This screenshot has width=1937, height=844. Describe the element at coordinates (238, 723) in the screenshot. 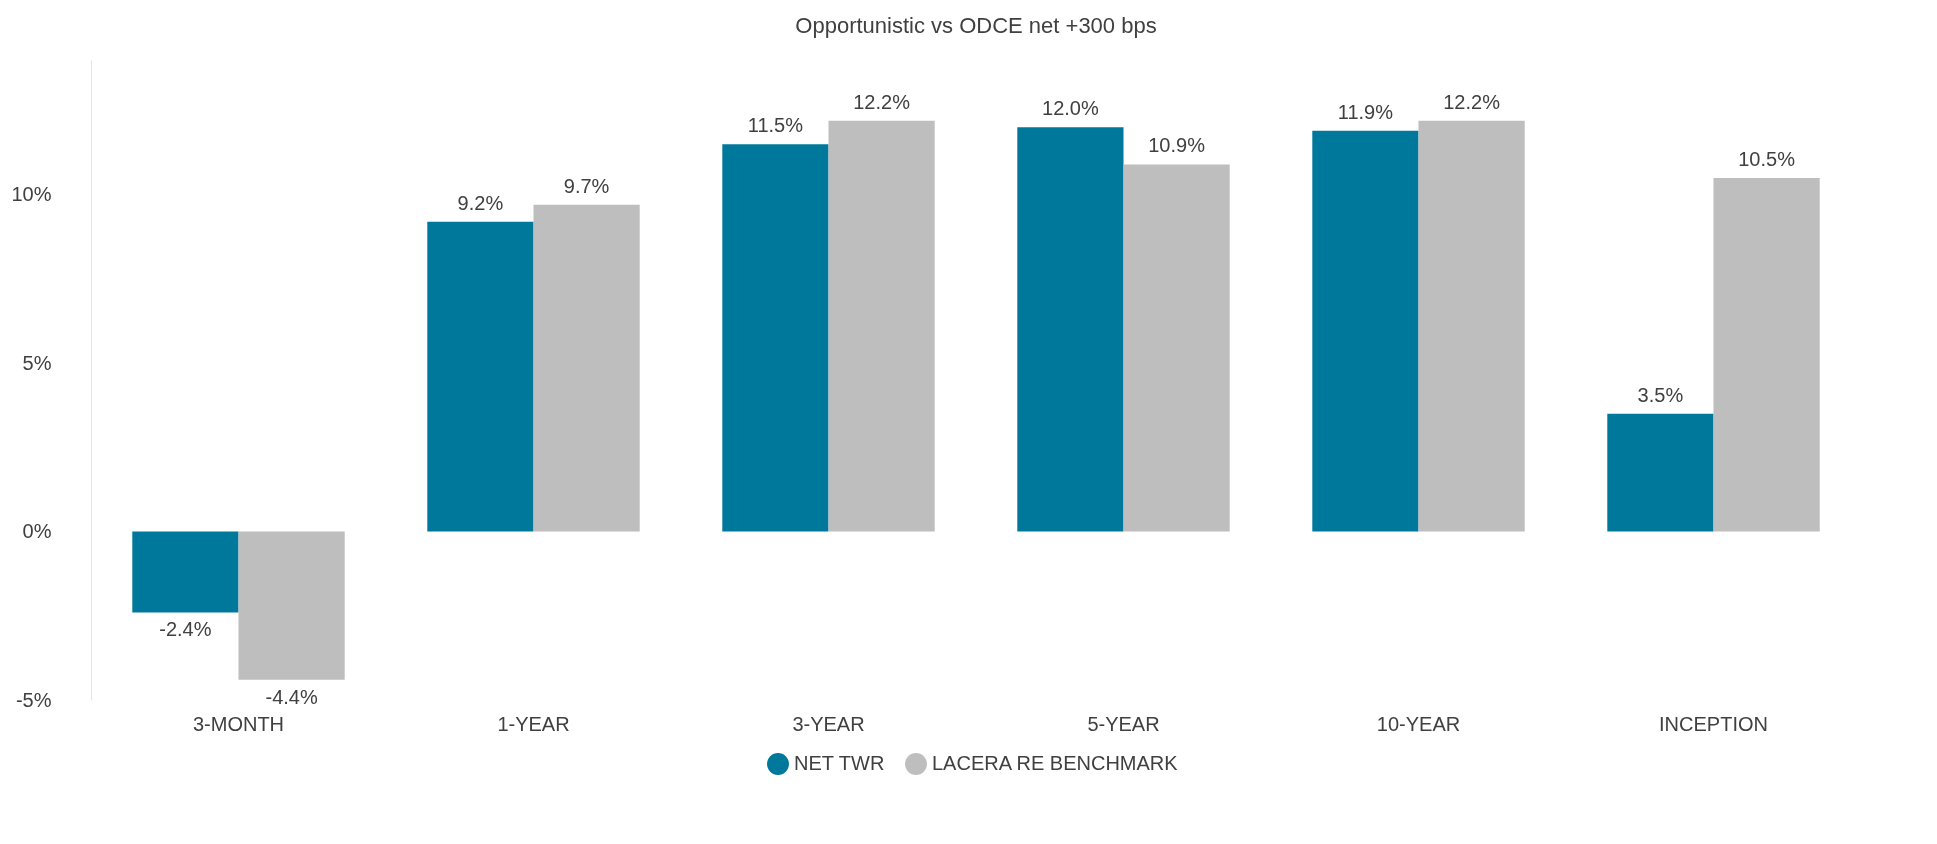

I see `x-tick-label: 3-MONTH` at that location.